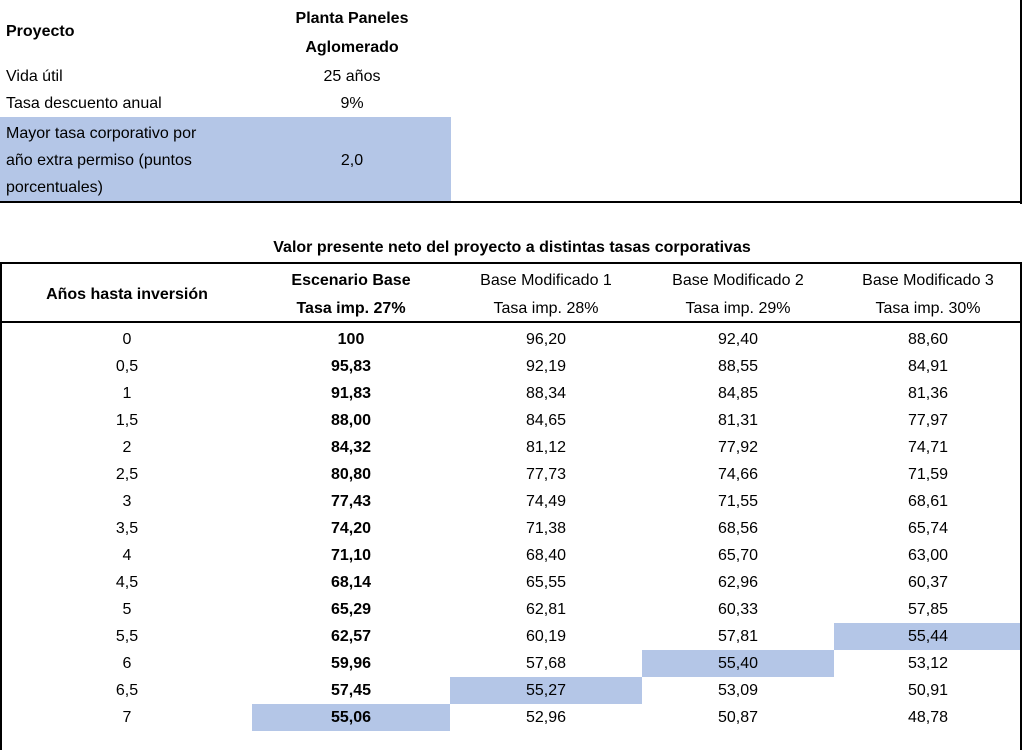 The image size is (1024, 750). I want to click on mod2-cell: 55,40, so click(738, 663).